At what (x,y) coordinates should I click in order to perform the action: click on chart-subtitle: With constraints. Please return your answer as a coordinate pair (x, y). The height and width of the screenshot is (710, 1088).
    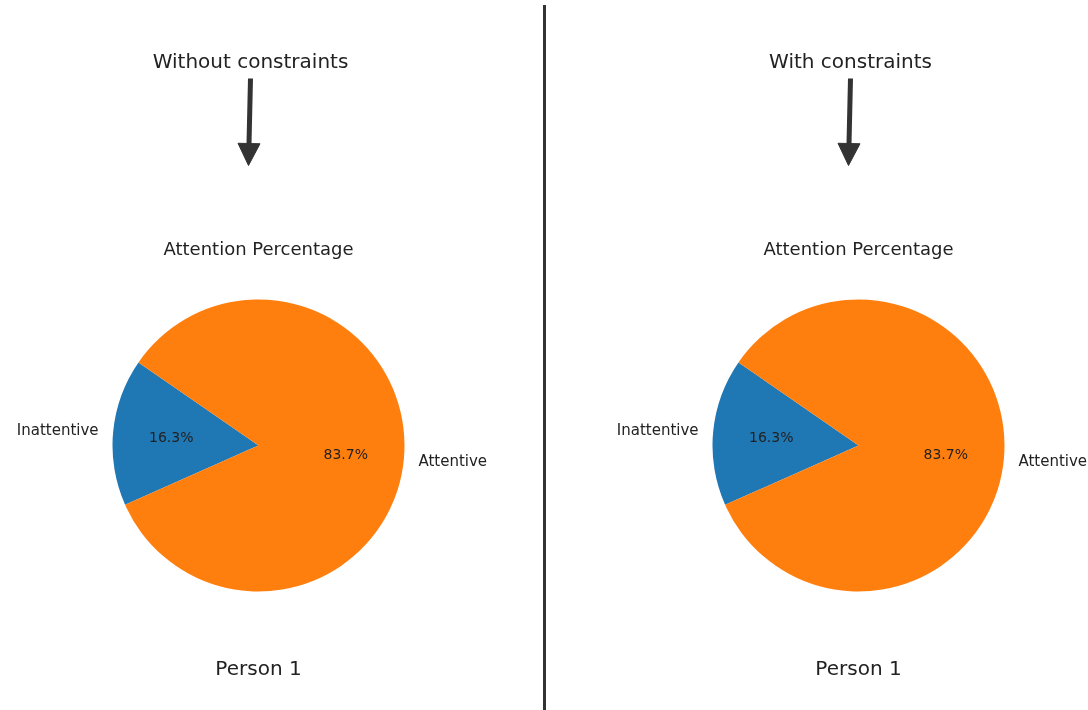
    Looking at the image, I should click on (850, 60).